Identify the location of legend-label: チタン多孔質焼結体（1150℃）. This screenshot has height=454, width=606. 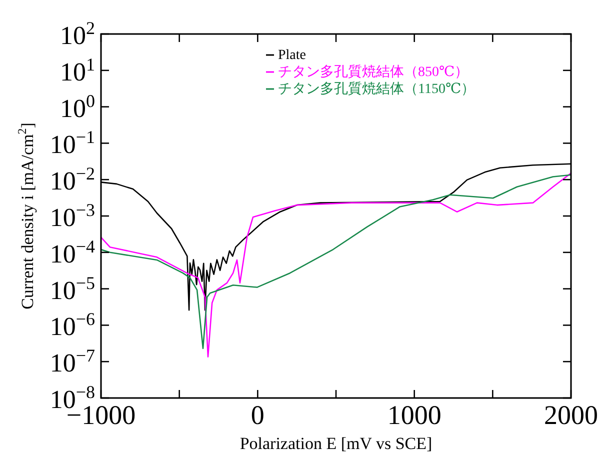
(377, 89).